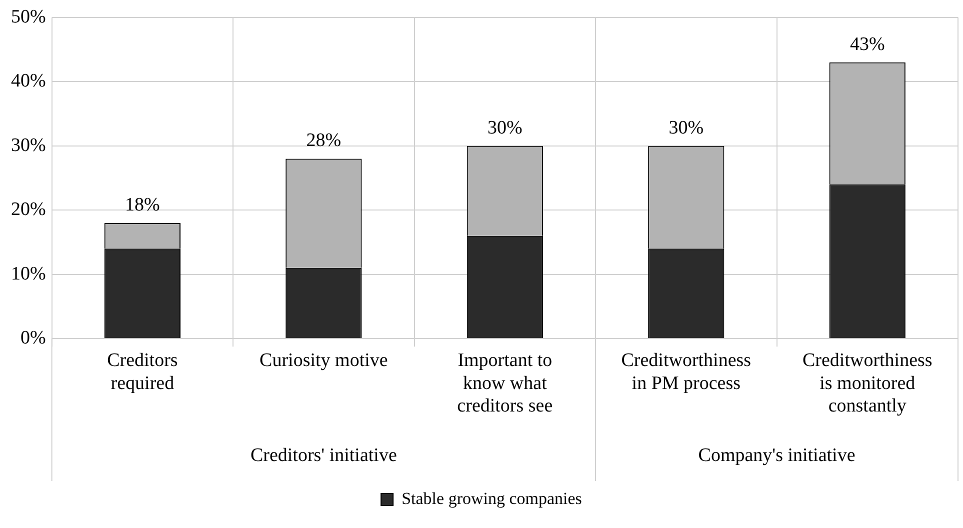 The height and width of the screenshot is (528, 963). Describe the element at coordinates (505, 383) in the screenshot. I see `x-tick-label: Important to know what creditors see` at that location.